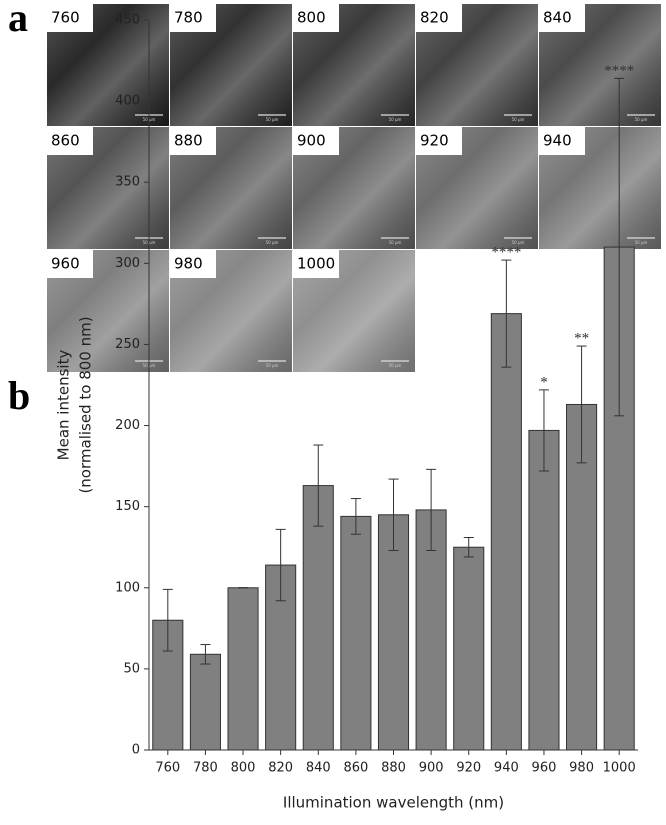 Image resolution: width=666 pixels, height=825 pixels. Describe the element at coordinates (18, 20) in the screenshot. I see `panel-label: a` at that location.